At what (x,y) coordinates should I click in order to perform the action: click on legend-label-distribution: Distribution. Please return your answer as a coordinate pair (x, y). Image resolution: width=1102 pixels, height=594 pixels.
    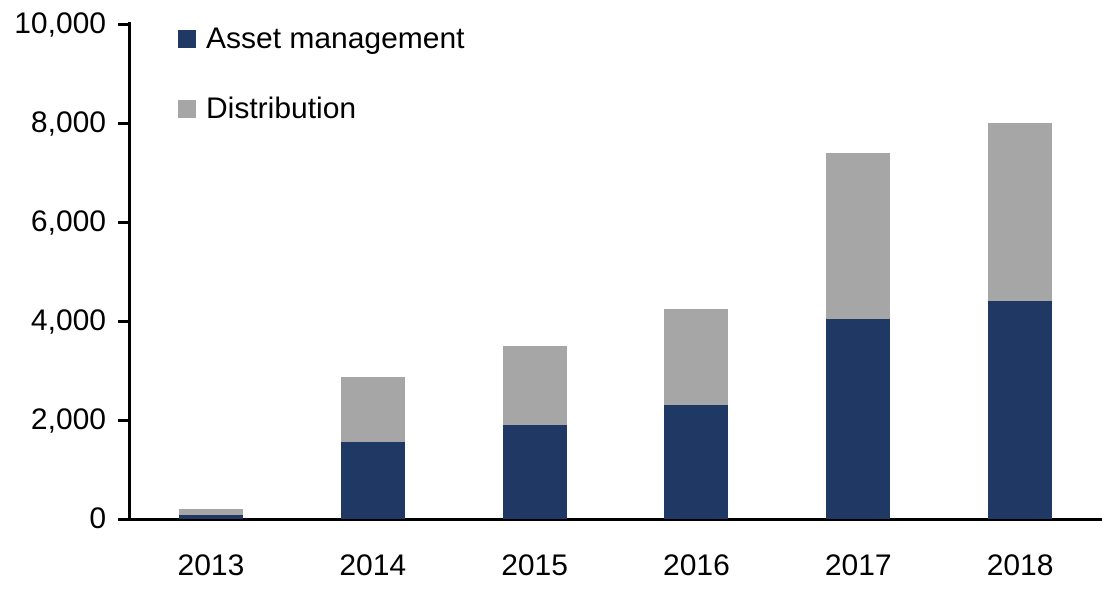
    Looking at the image, I should click on (281, 108).